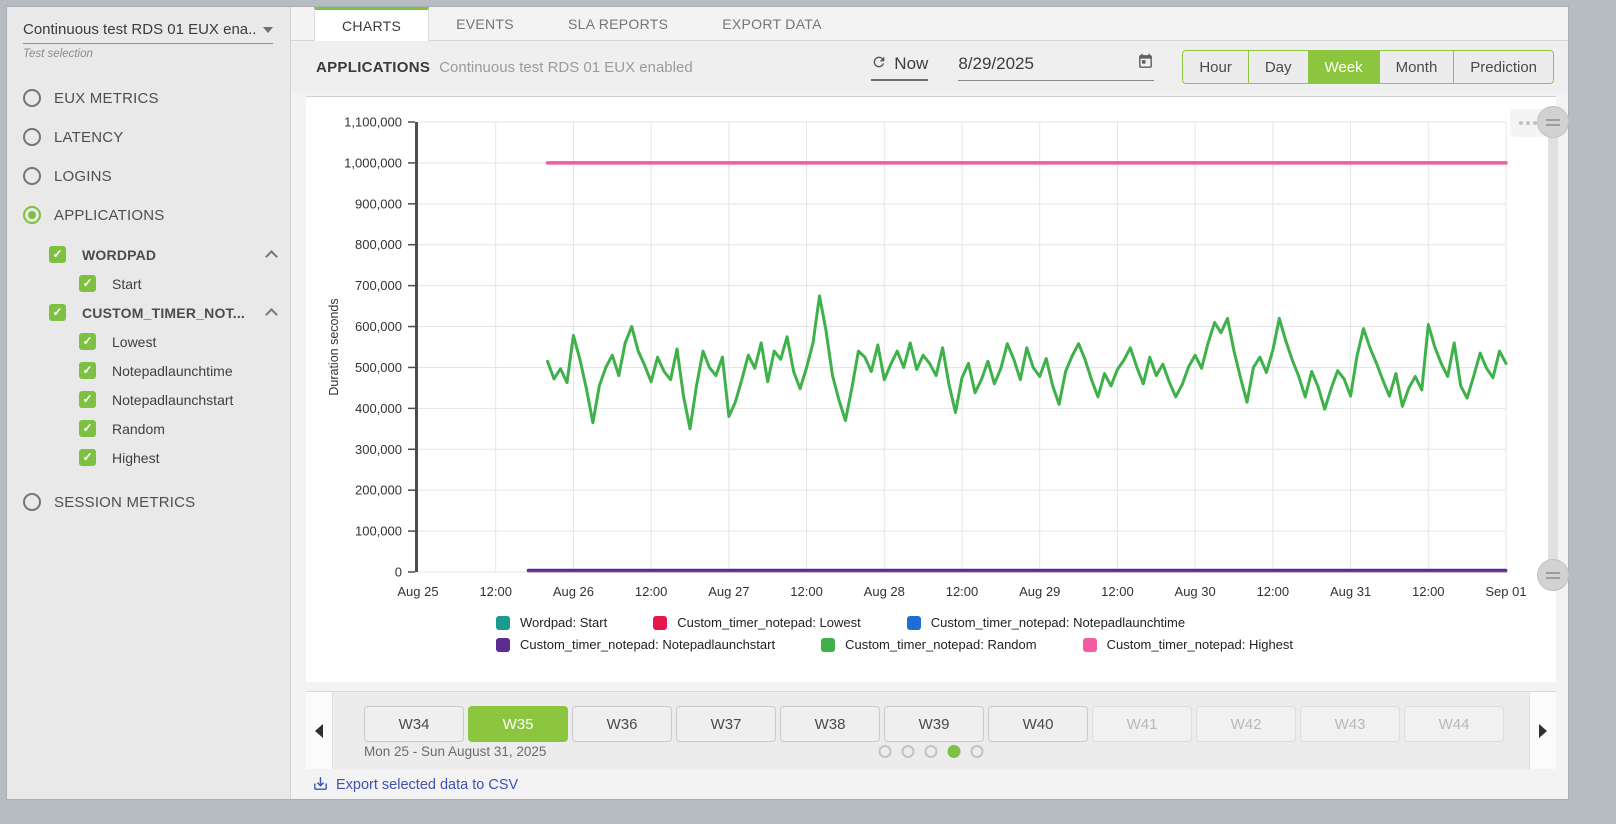 The width and height of the screenshot is (1616, 824). What do you see at coordinates (911, 63) in the screenshot?
I see `now-label: Now` at bounding box center [911, 63].